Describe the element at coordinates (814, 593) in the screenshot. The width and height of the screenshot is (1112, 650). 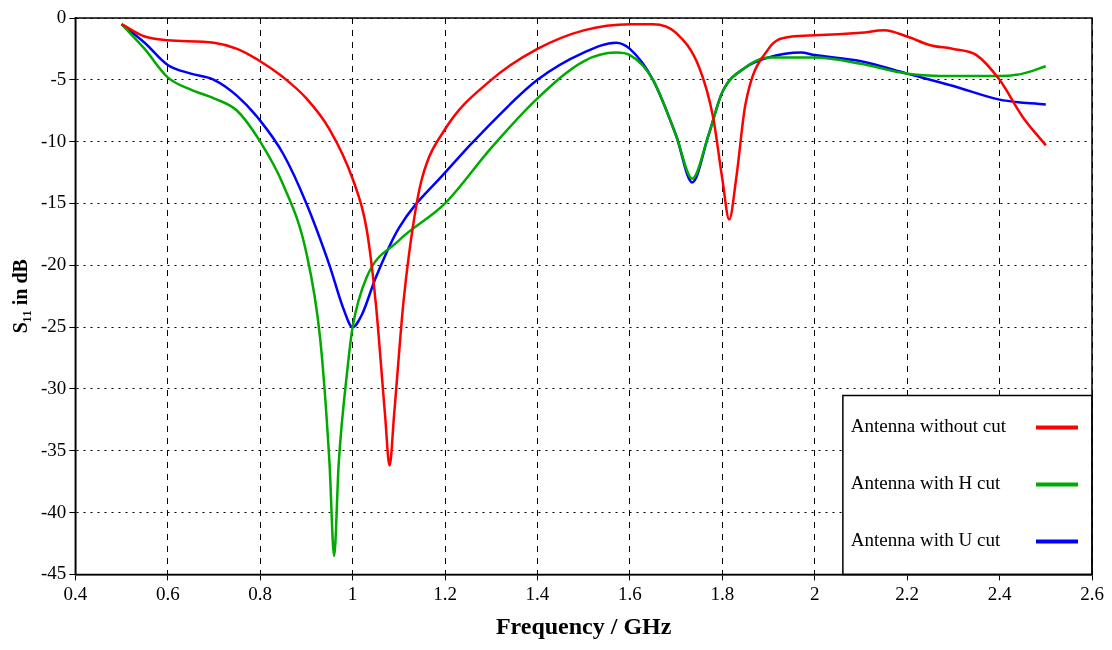
I see `x-tick-label: 2` at that location.